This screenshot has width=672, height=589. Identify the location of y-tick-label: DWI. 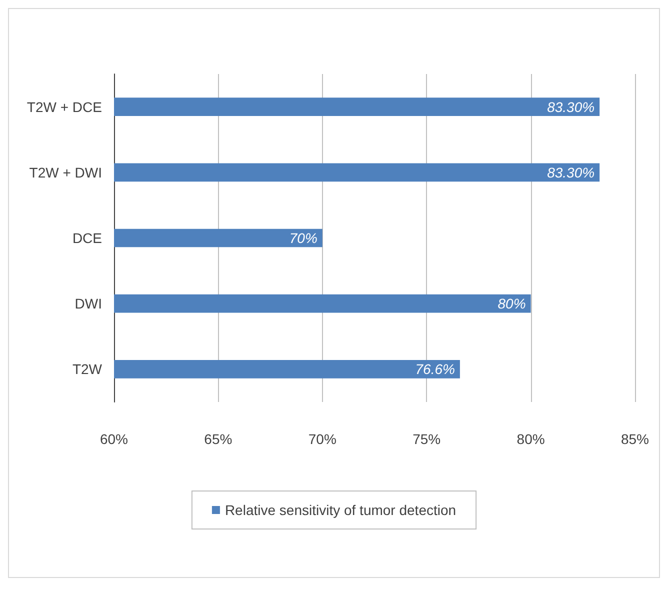
(88, 304).